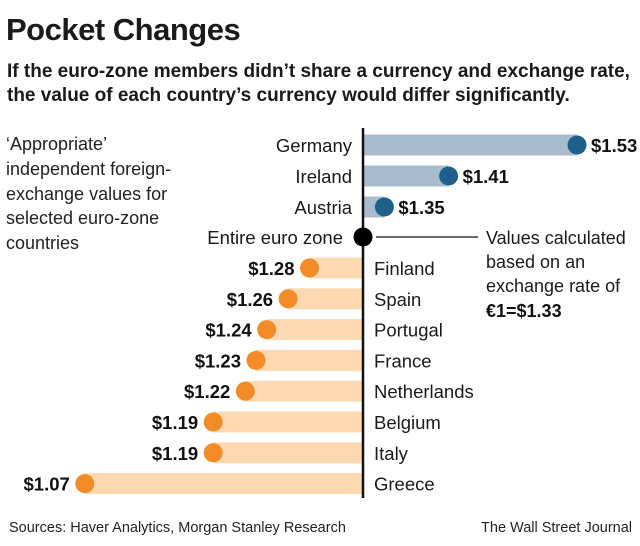  Describe the element at coordinates (556, 238) in the screenshot. I see `note-line-1: Values calculated` at that location.